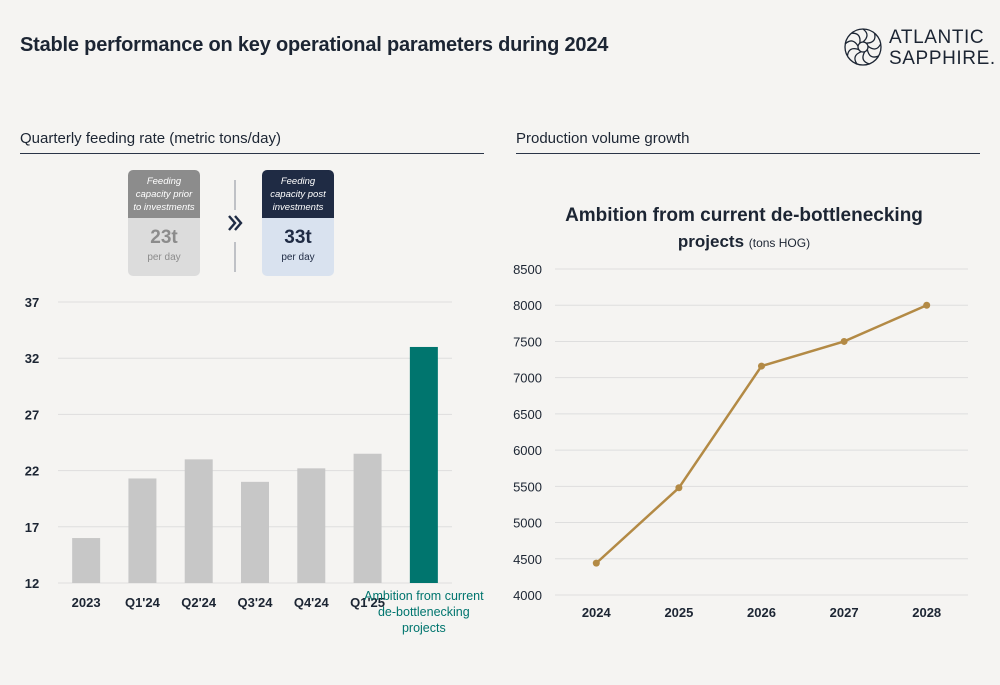 The width and height of the screenshot is (1000, 685). I want to click on company-logo: ATLANTIC SAPPHIRE., so click(919, 49).